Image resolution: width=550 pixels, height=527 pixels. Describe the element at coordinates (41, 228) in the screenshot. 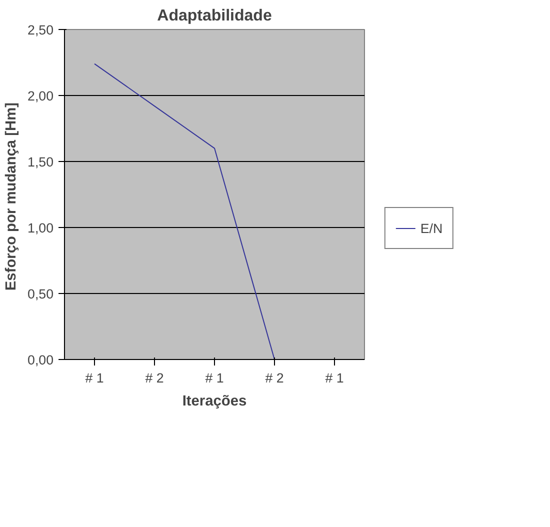

I see `y-tick-label: 1,00` at that location.